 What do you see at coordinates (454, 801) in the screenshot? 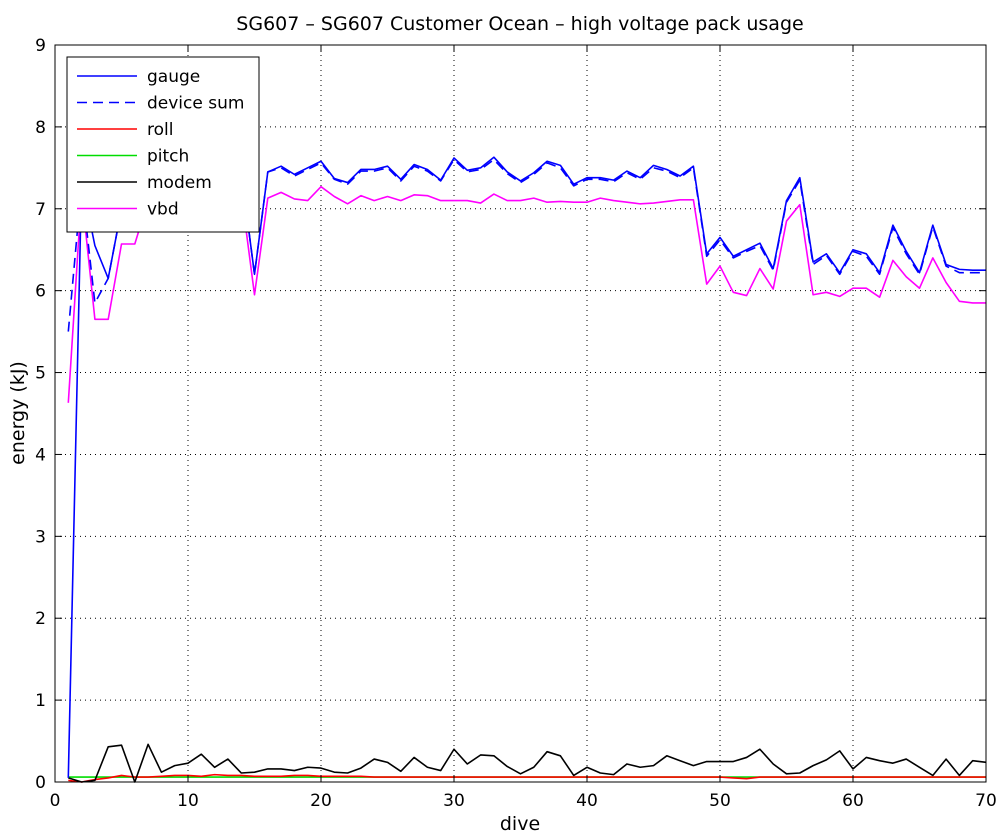
I see `x-tick-label: 30` at bounding box center [454, 801].